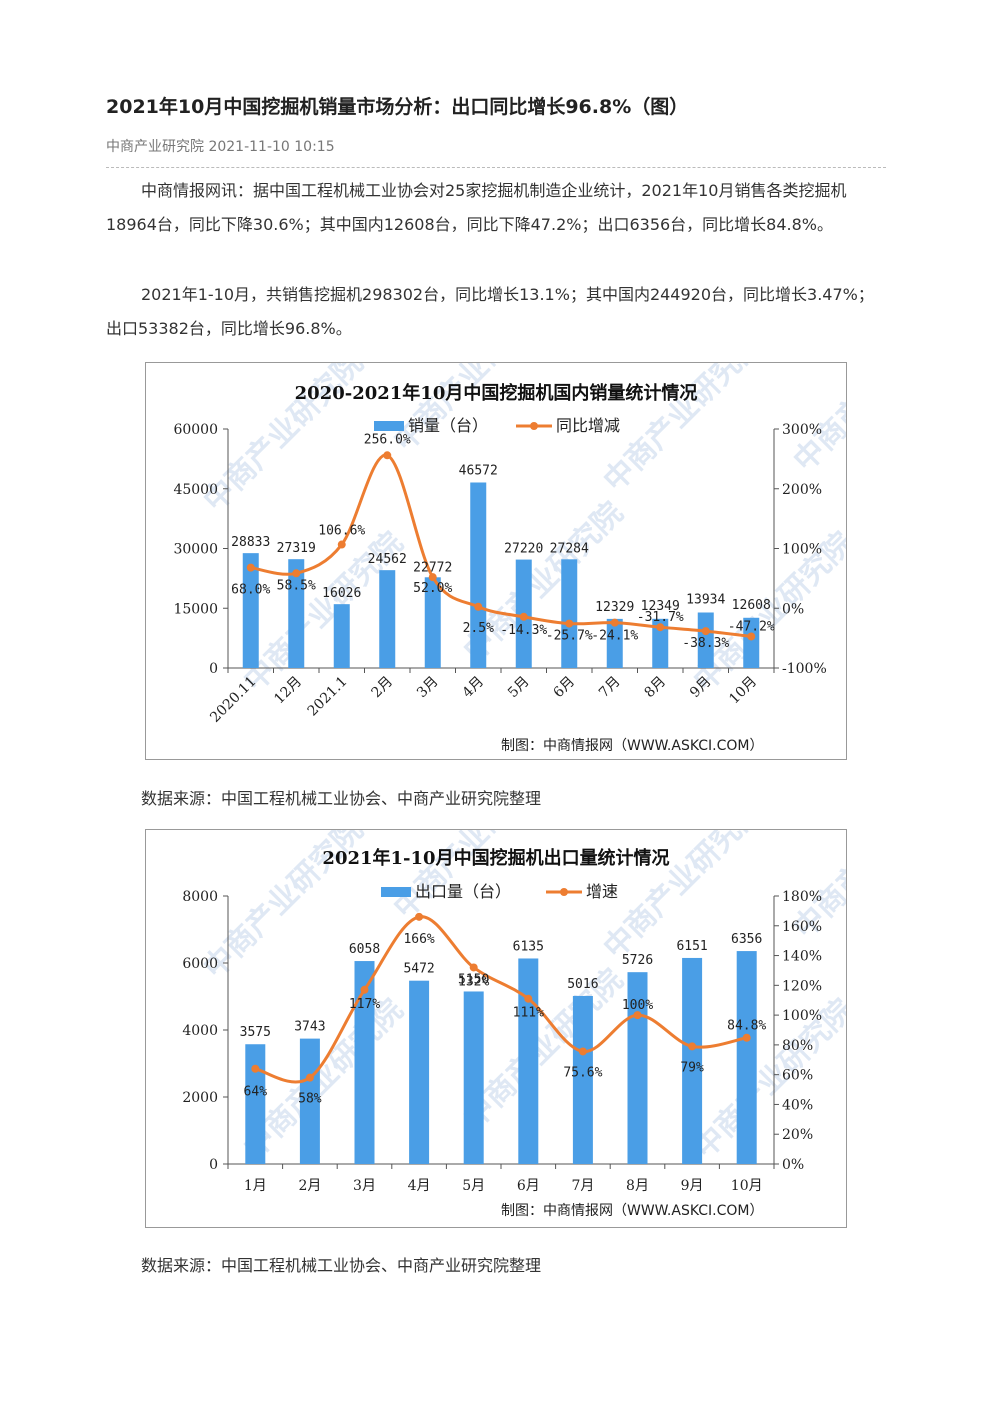 The width and height of the screenshot is (992, 1403). Describe the element at coordinates (296, 548) in the screenshot. I see `bar-value-label: 27319` at that location.